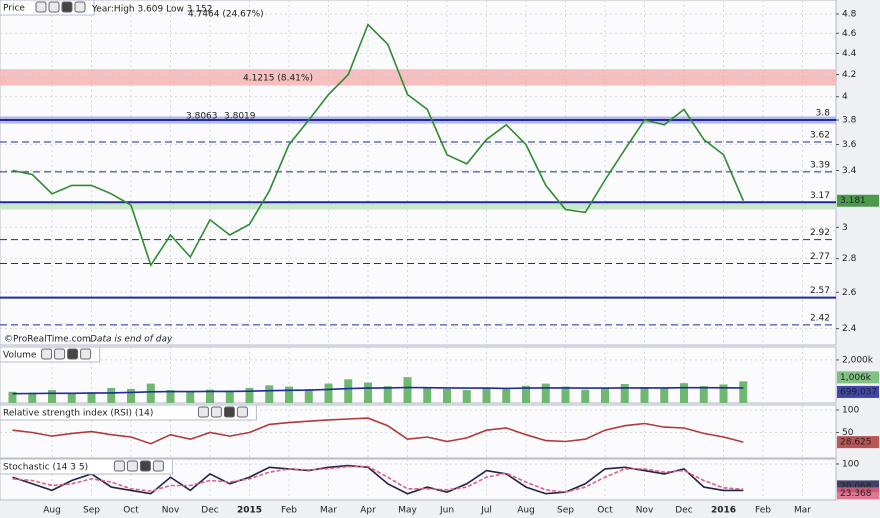 This screenshot has width=880, height=518. Describe the element at coordinates (226, 15) in the screenshot. I see `annotation: 4.7464 (24.67%)` at that location.